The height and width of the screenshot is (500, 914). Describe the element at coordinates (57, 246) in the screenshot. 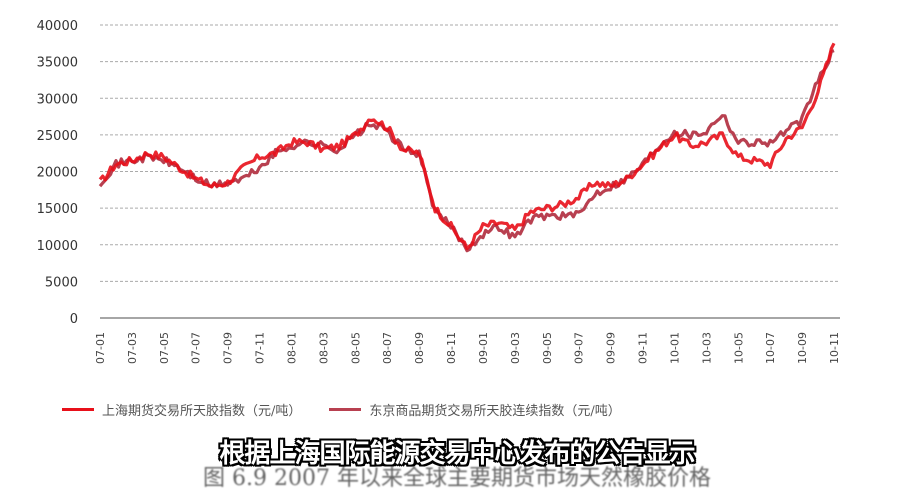

I see `y-tick-label: 10000` at that location.